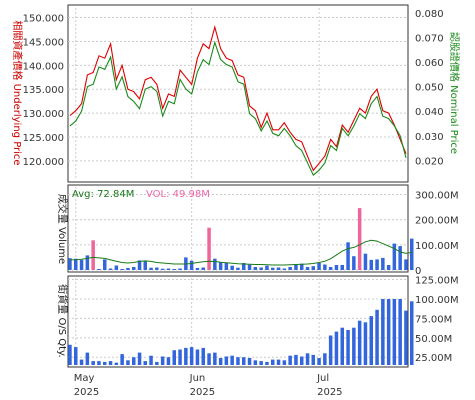 Image resolution: width=475 pixels, height=400 pixels. Describe the element at coordinates (208, 385) in the screenshot. I see `x-axis-tick-labels: May 2025 Jun 2025 Jul 2025` at that location.